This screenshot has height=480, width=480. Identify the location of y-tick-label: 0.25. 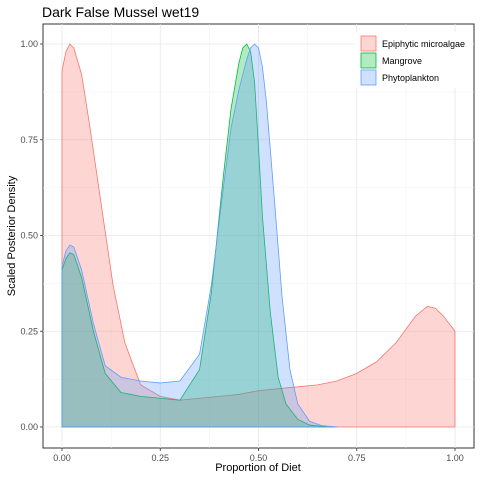
(29, 331).